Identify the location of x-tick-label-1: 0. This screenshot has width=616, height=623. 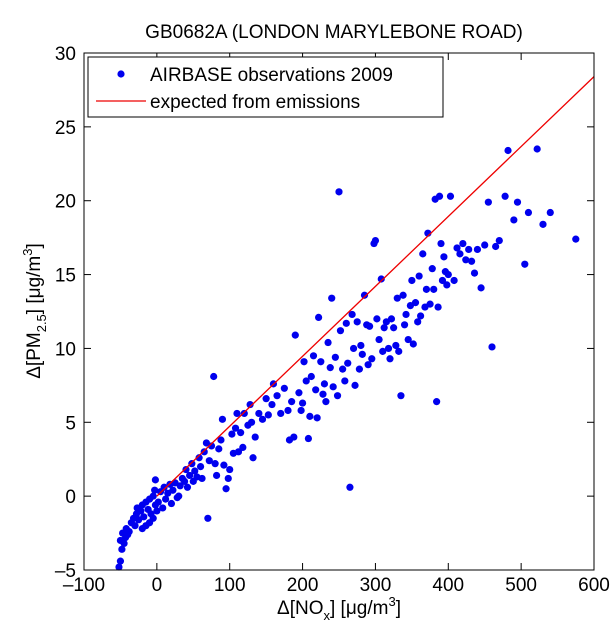
(157, 585).